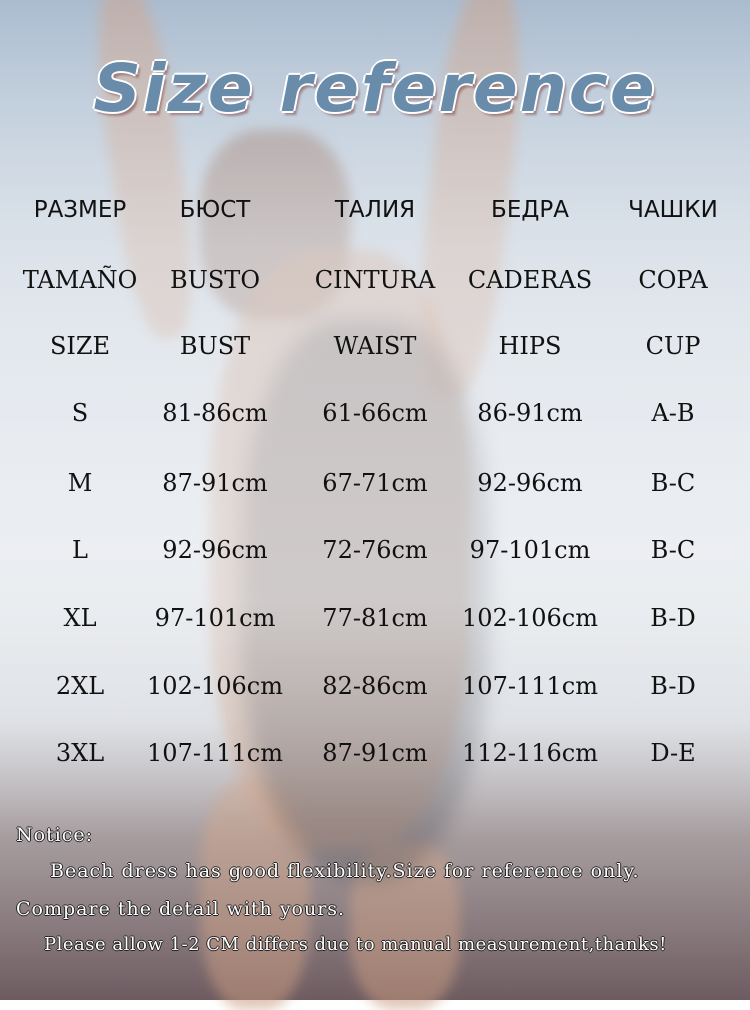 Image resolution: width=750 pixels, height=1010 pixels. Describe the element at coordinates (80, 346) in the screenshot. I see `header-cell: SIZE` at that location.